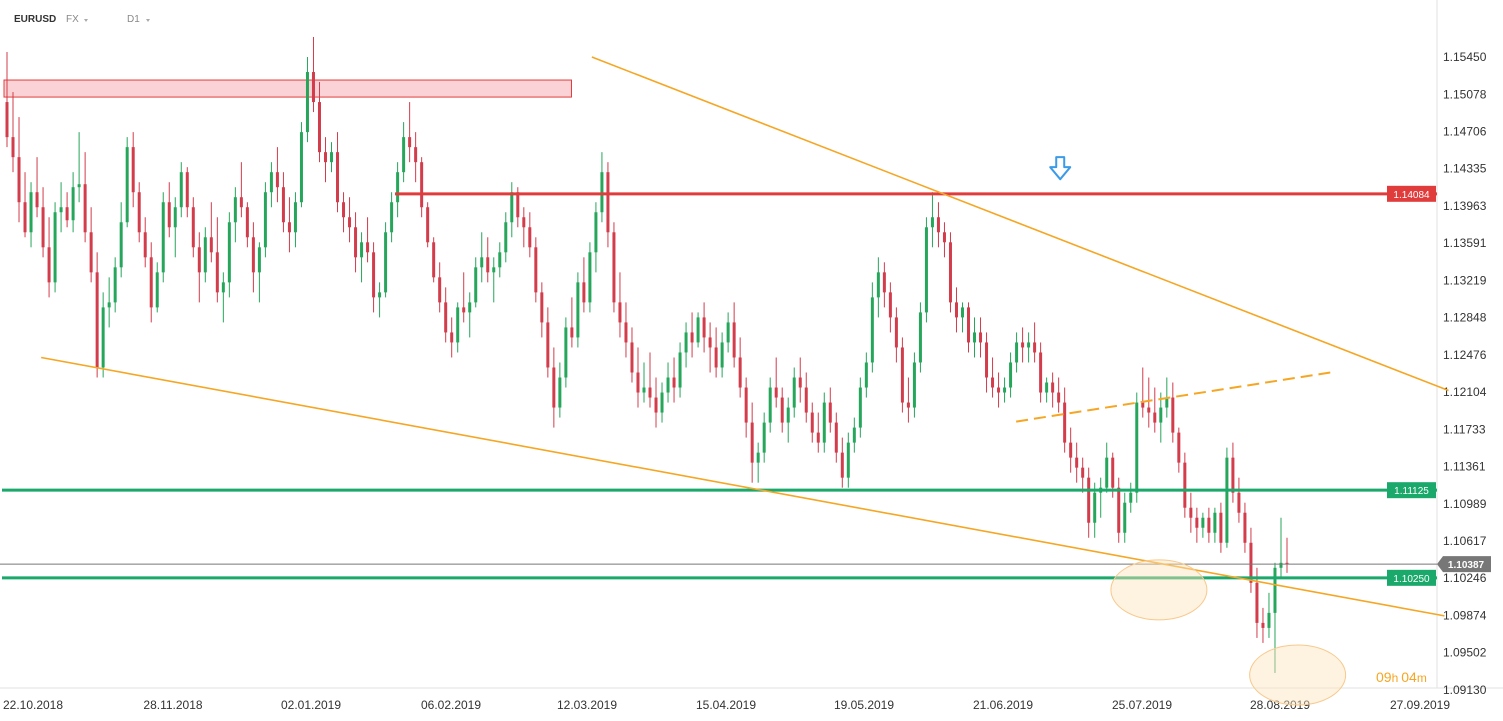 Image resolution: width=1503 pixels, height=721 pixels. What do you see at coordinates (148, 20) in the screenshot?
I see `timeframe-chevron-down-icon` at bounding box center [148, 20].